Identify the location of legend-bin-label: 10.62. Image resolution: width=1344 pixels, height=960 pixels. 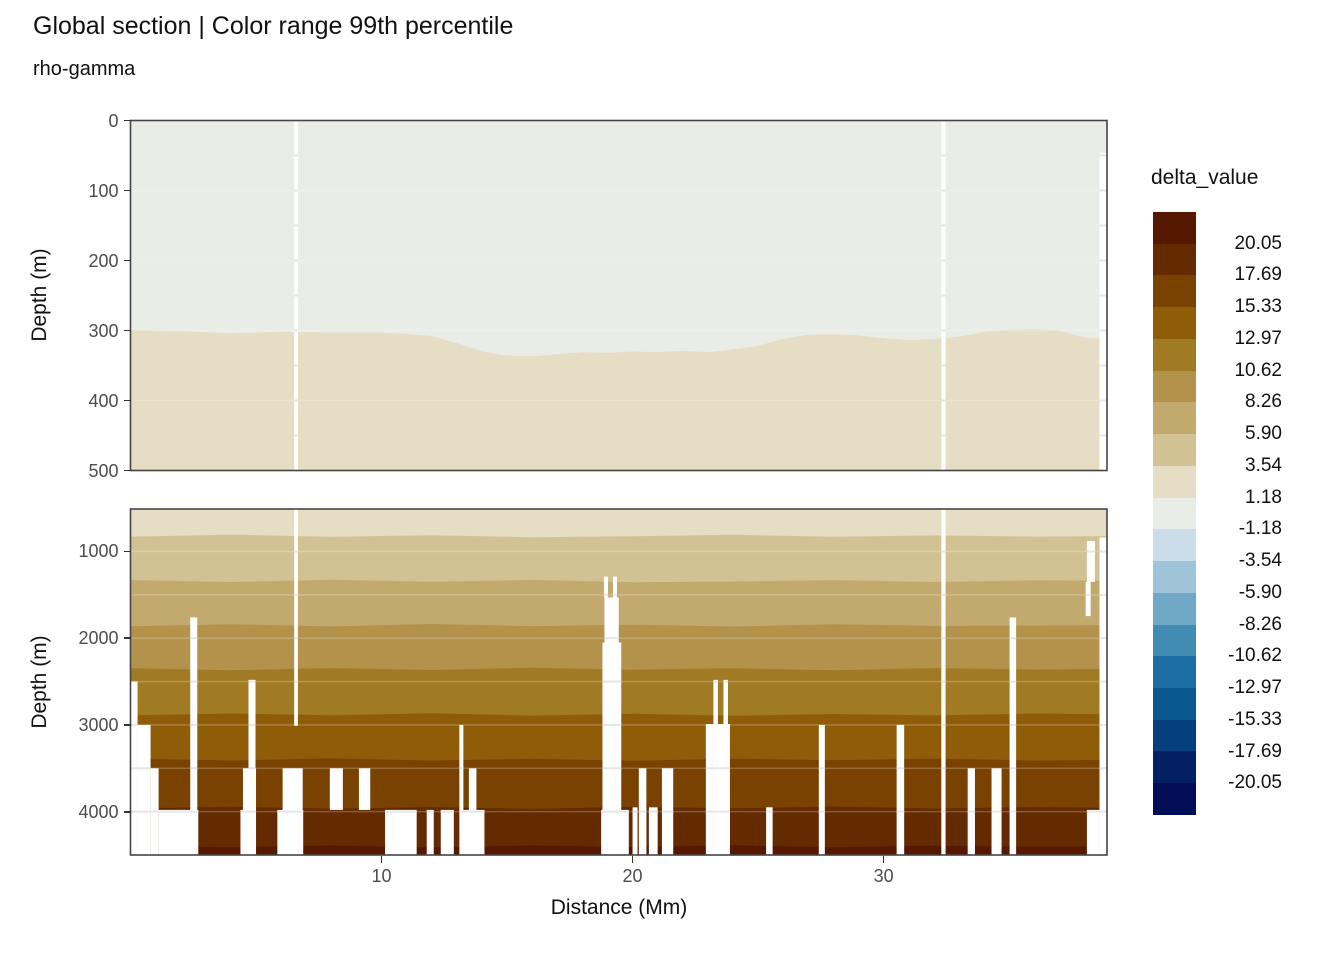
(1258, 370).